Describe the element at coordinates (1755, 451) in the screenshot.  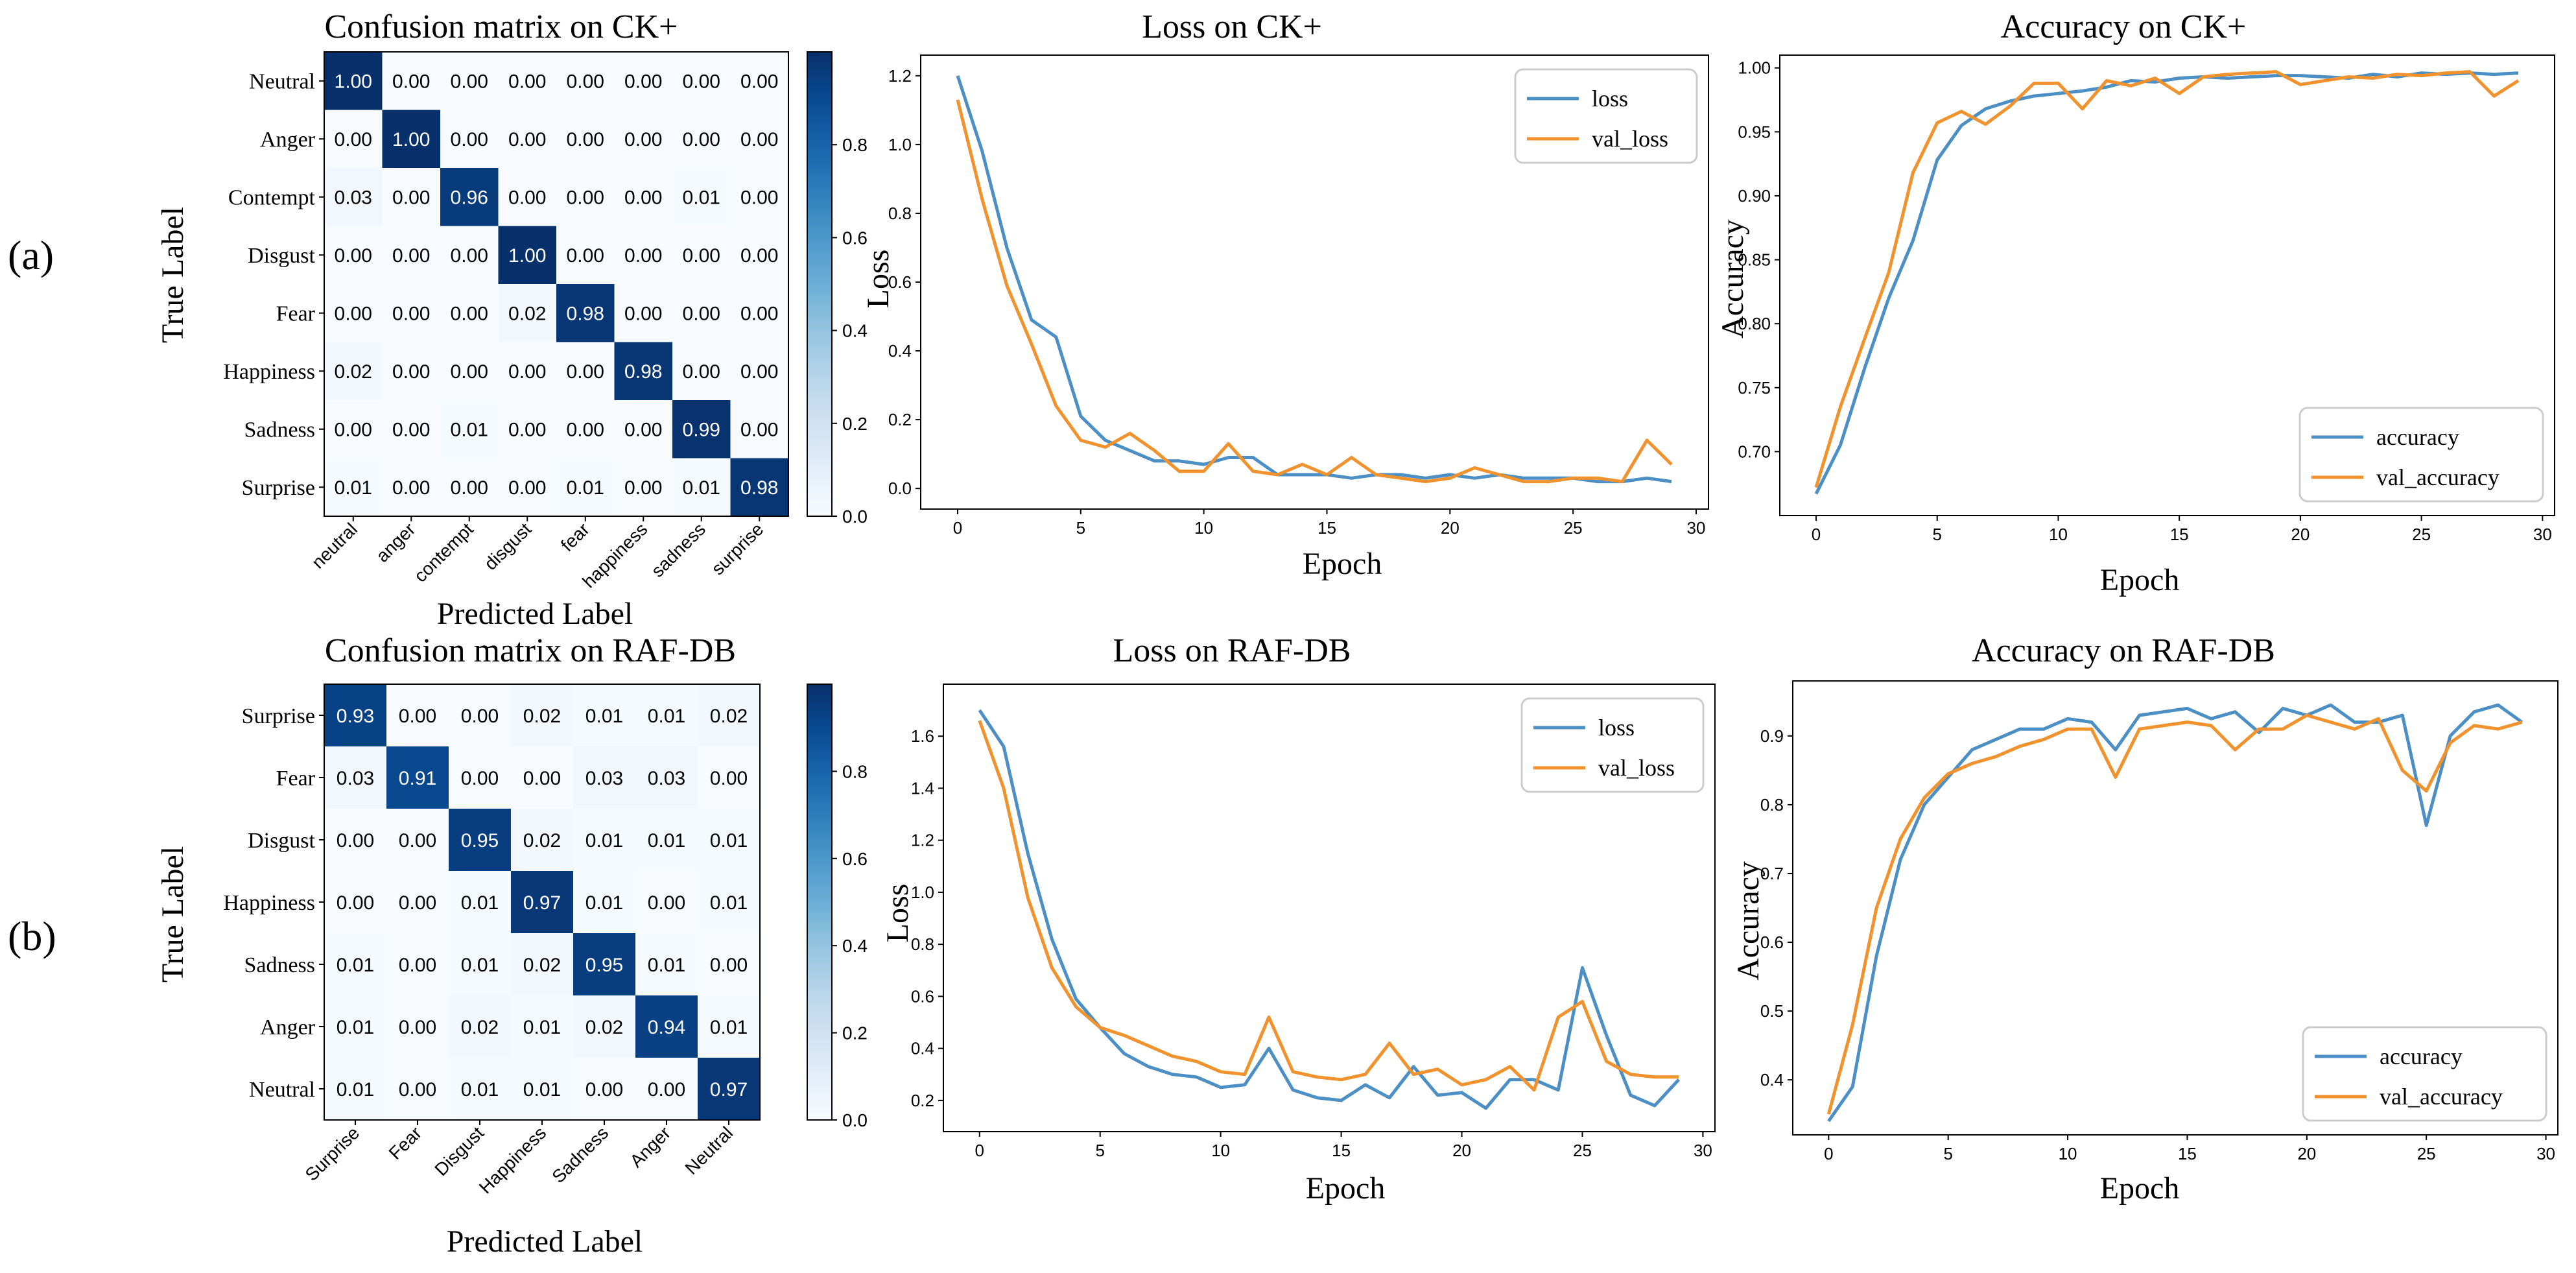
I see `y-tick-label: 0.70` at that location.